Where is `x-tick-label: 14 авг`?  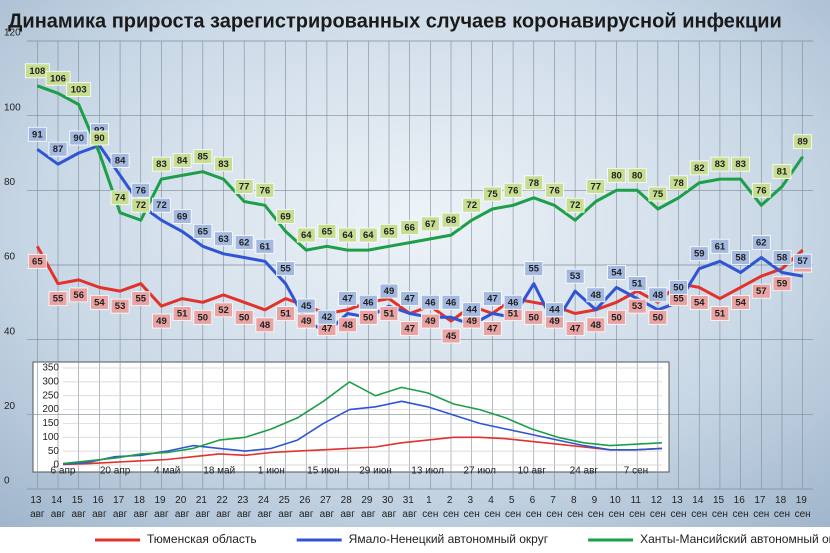 x-tick-label: 14 авг is located at coordinates (58, 507).